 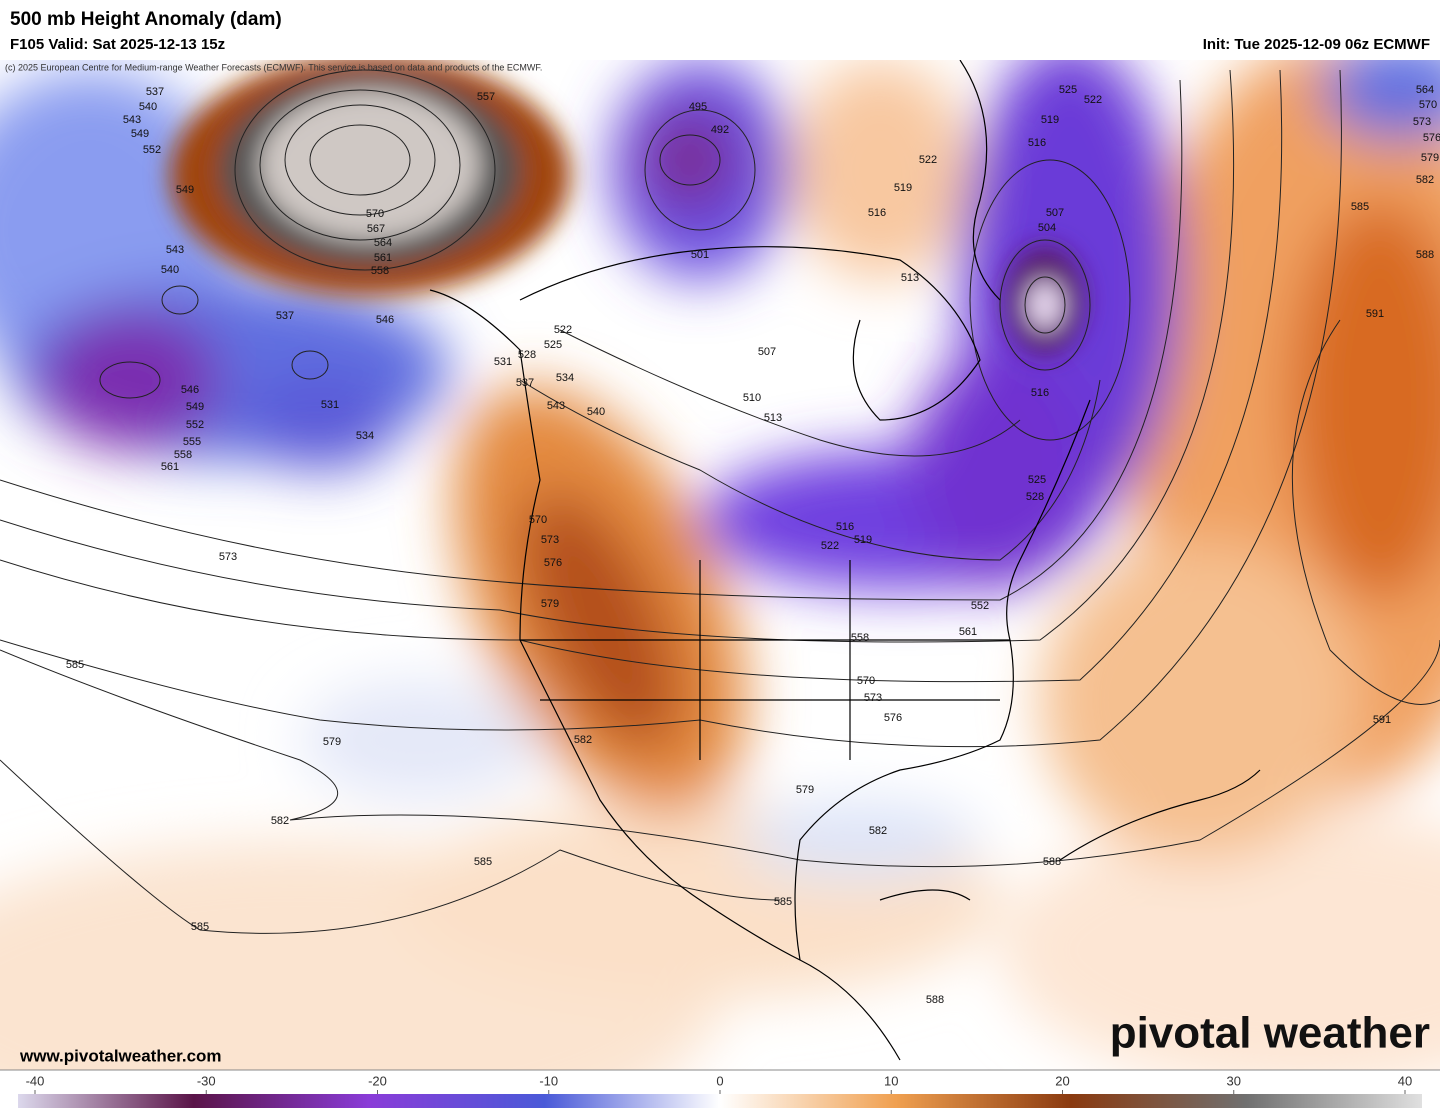 What do you see at coordinates (376, 229) in the screenshot?
I see `contour-label: 567` at bounding box center [376, 229].